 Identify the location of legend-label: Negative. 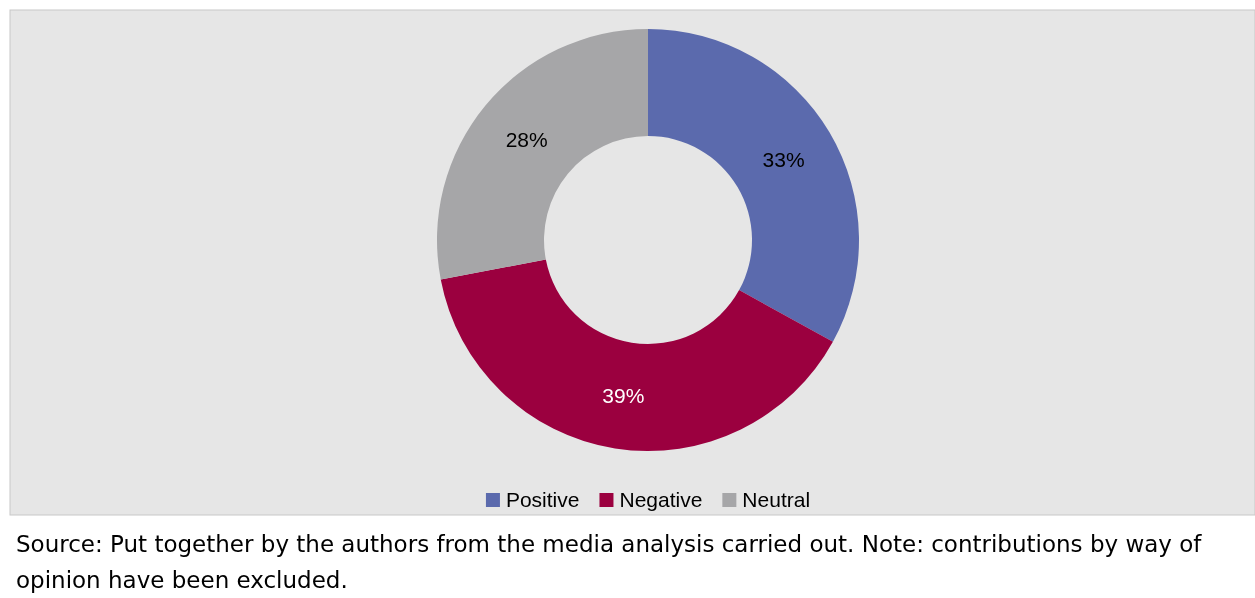
(661, 500).